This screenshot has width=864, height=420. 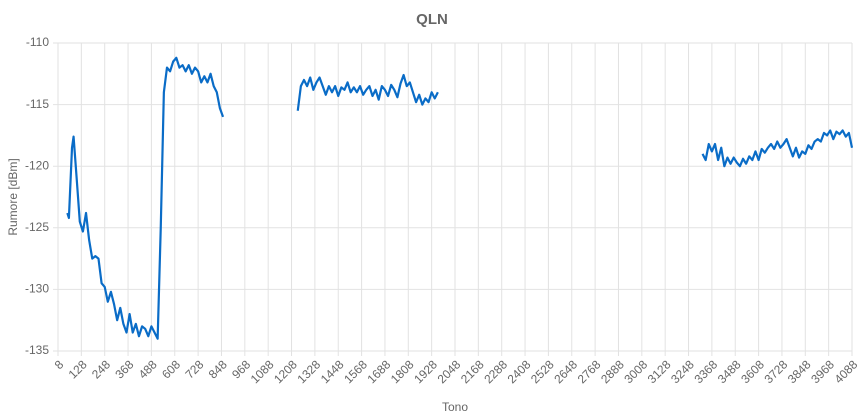 What do you see at coordinates (799, 371) in the screenshot?
I see `x-tick-label: 3848` at bounding box center [799, 371].